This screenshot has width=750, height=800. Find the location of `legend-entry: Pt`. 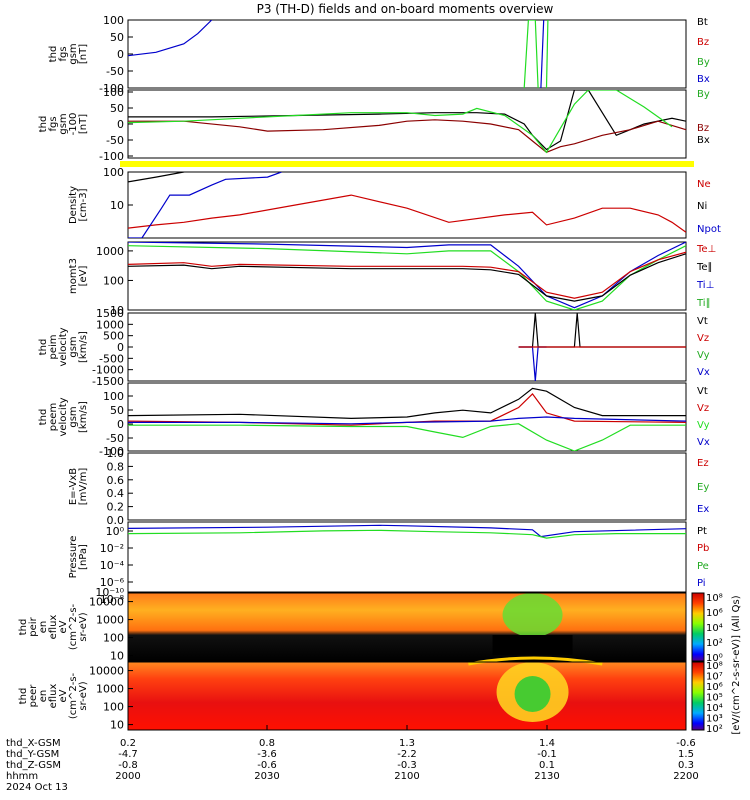

legend-entry: Pt is located at coordinates (702, 531).